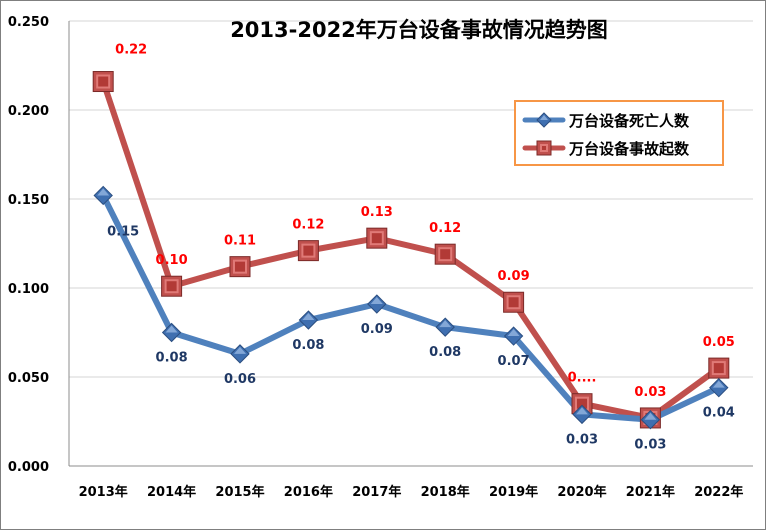  What do you see at coordinates (514, 361) in the screenshot?
I see `death-data-label: 0.07` at bounding box center [514, 361].